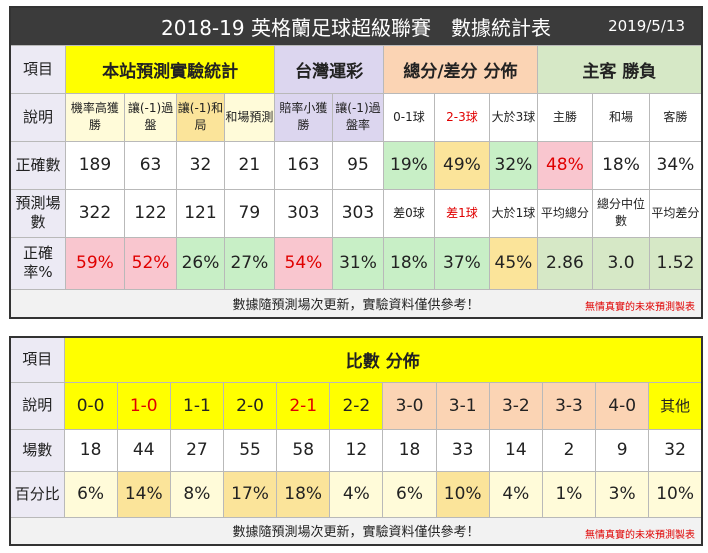 Image resolution: width=708 pixels, height=553 pixels. I want to click on desc-cell: 讓(-1)過盤率, so click(358, 117).